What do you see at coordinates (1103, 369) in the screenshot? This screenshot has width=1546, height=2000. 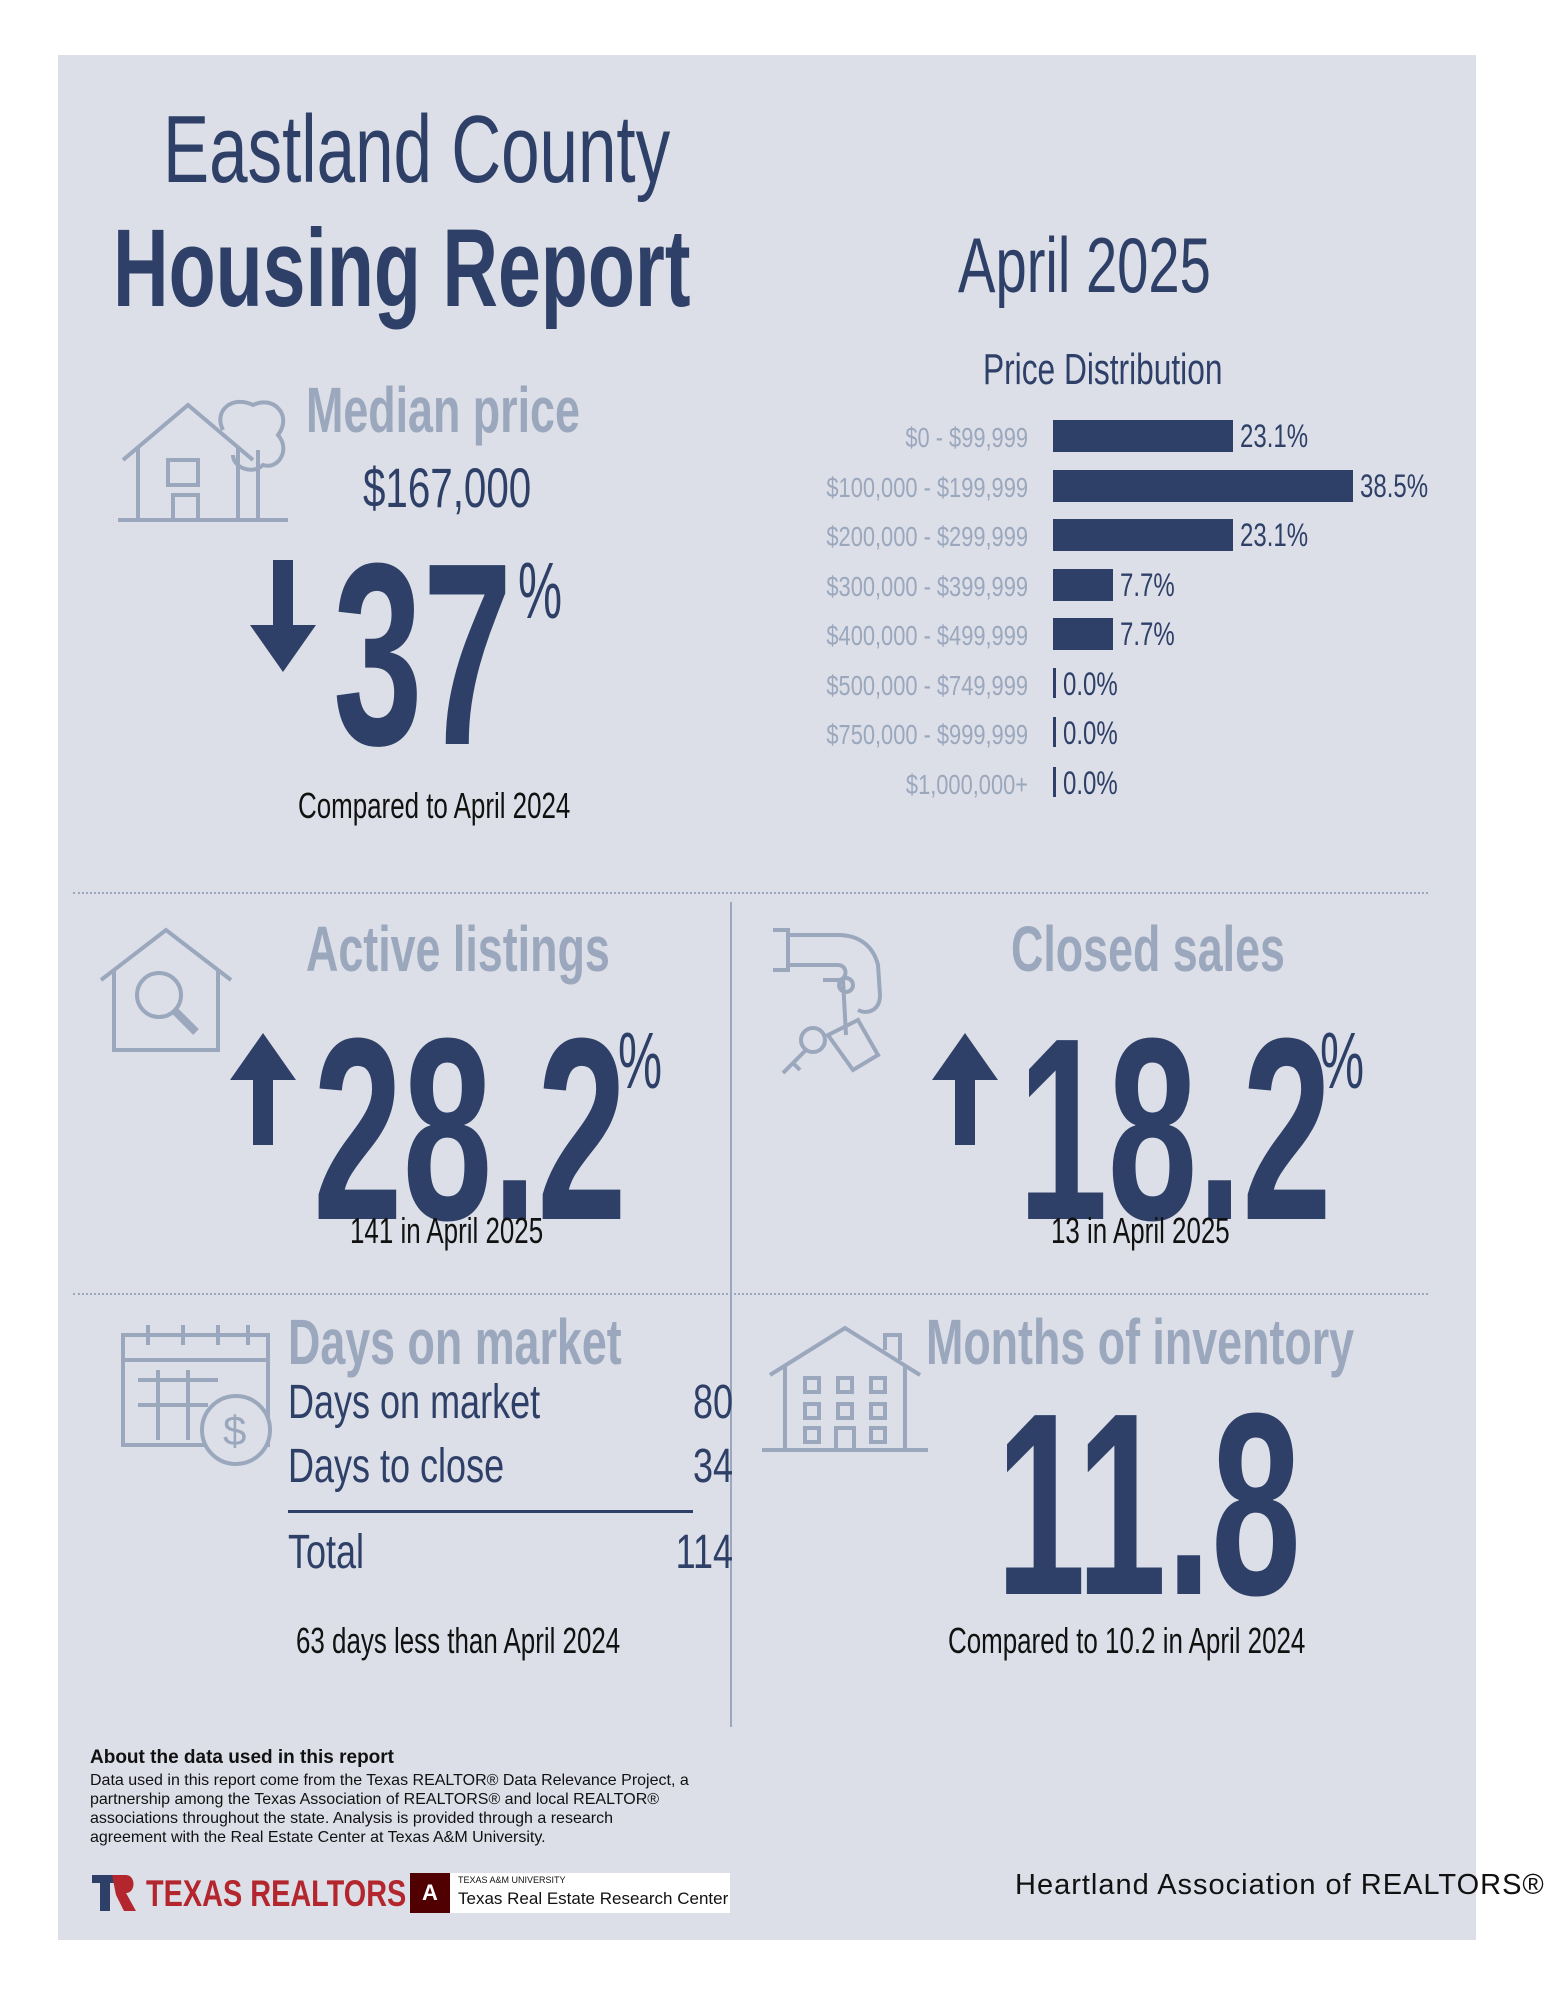 I see `price-distribution-heading: Price Distribution` at bounding box center [1103, 369].